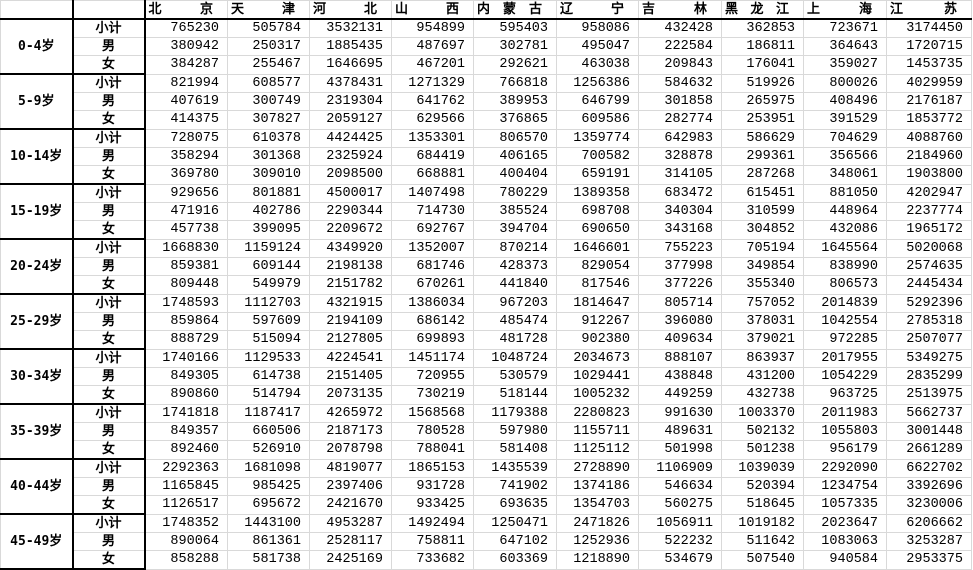 Image resolution: width=973 pixels, height=570 pixels. I want to click on data-cell: 2728890, so click(597, 468).